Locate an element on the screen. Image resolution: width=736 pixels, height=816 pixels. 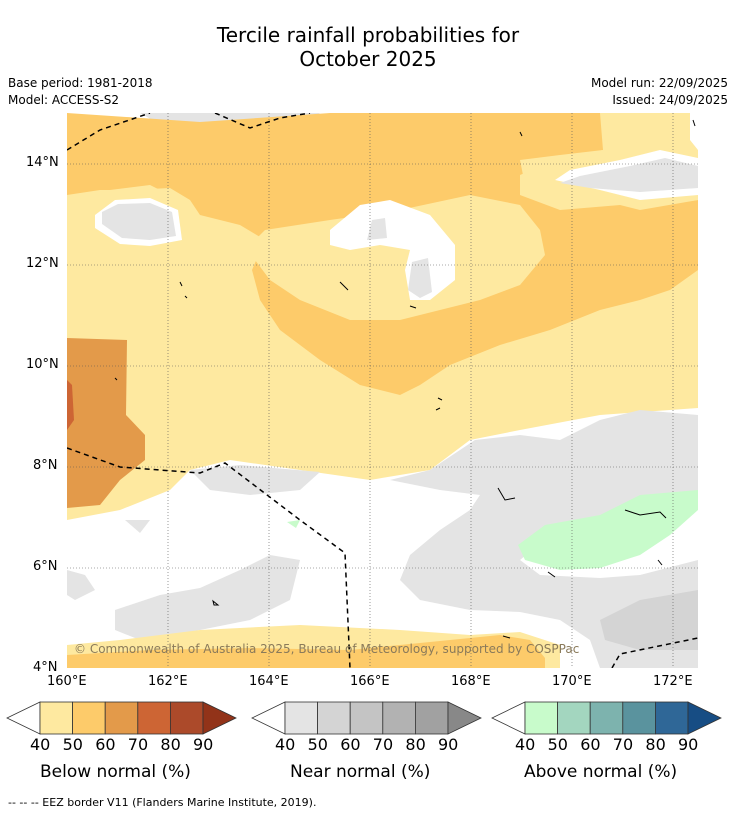
region-near-g is located at coordinates (207, 597).